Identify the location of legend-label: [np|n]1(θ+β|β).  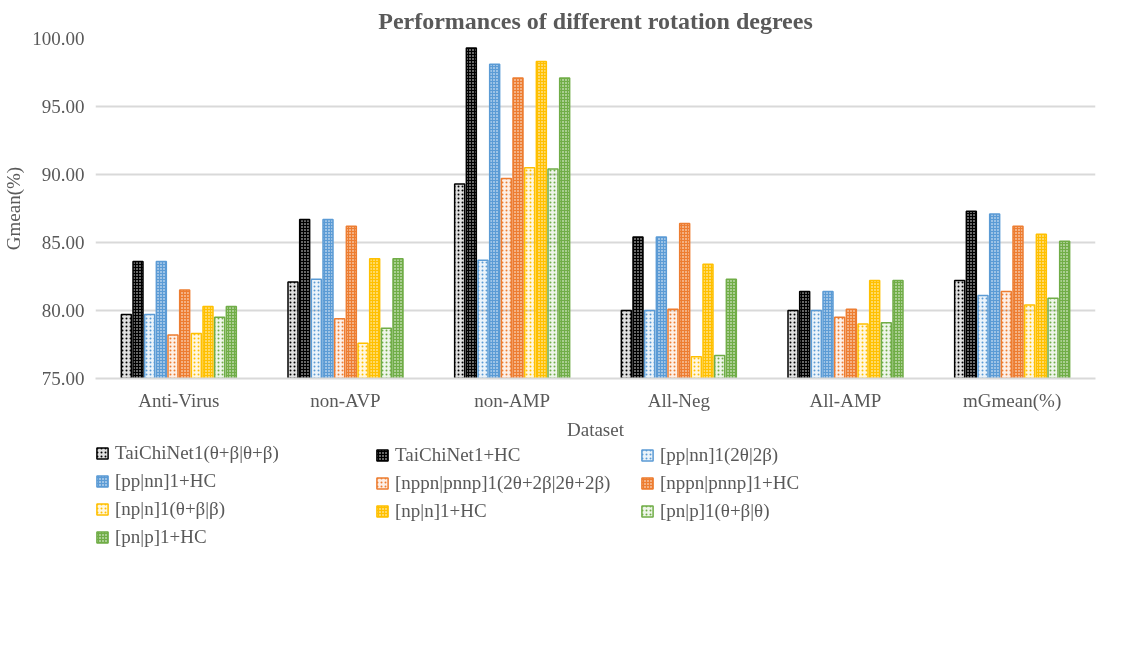
(170, 509).